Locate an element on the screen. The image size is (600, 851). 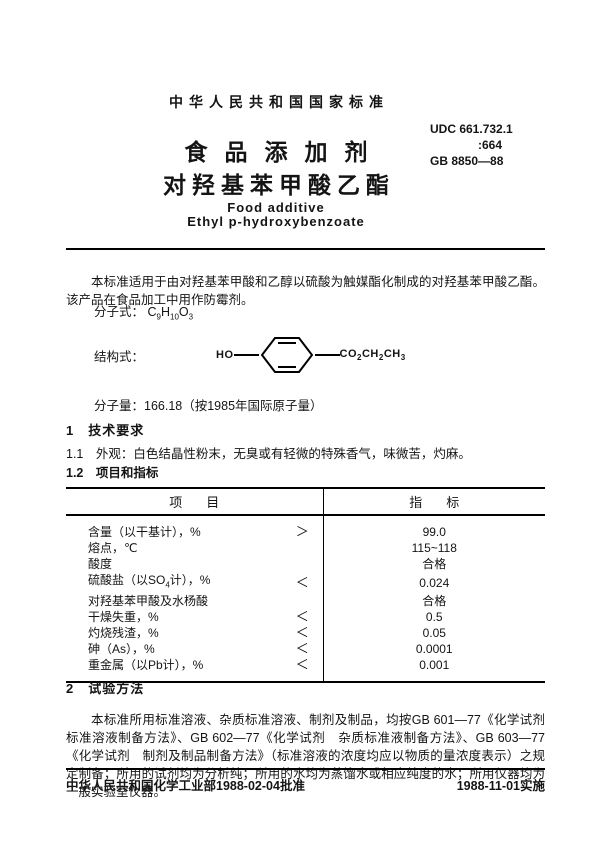
approval-authority-date: 中华人民共和国化学工业部1988-02-04批准 is located at coordinates (185, 786).